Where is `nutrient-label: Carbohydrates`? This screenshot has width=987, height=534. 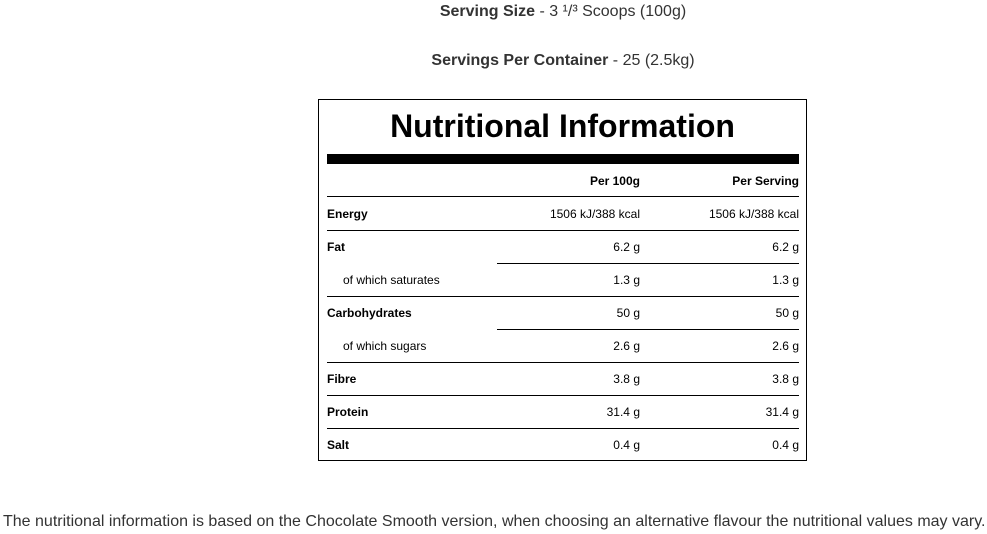
nutrient-label: Carbohydrates is located at coordinates (369, 313).